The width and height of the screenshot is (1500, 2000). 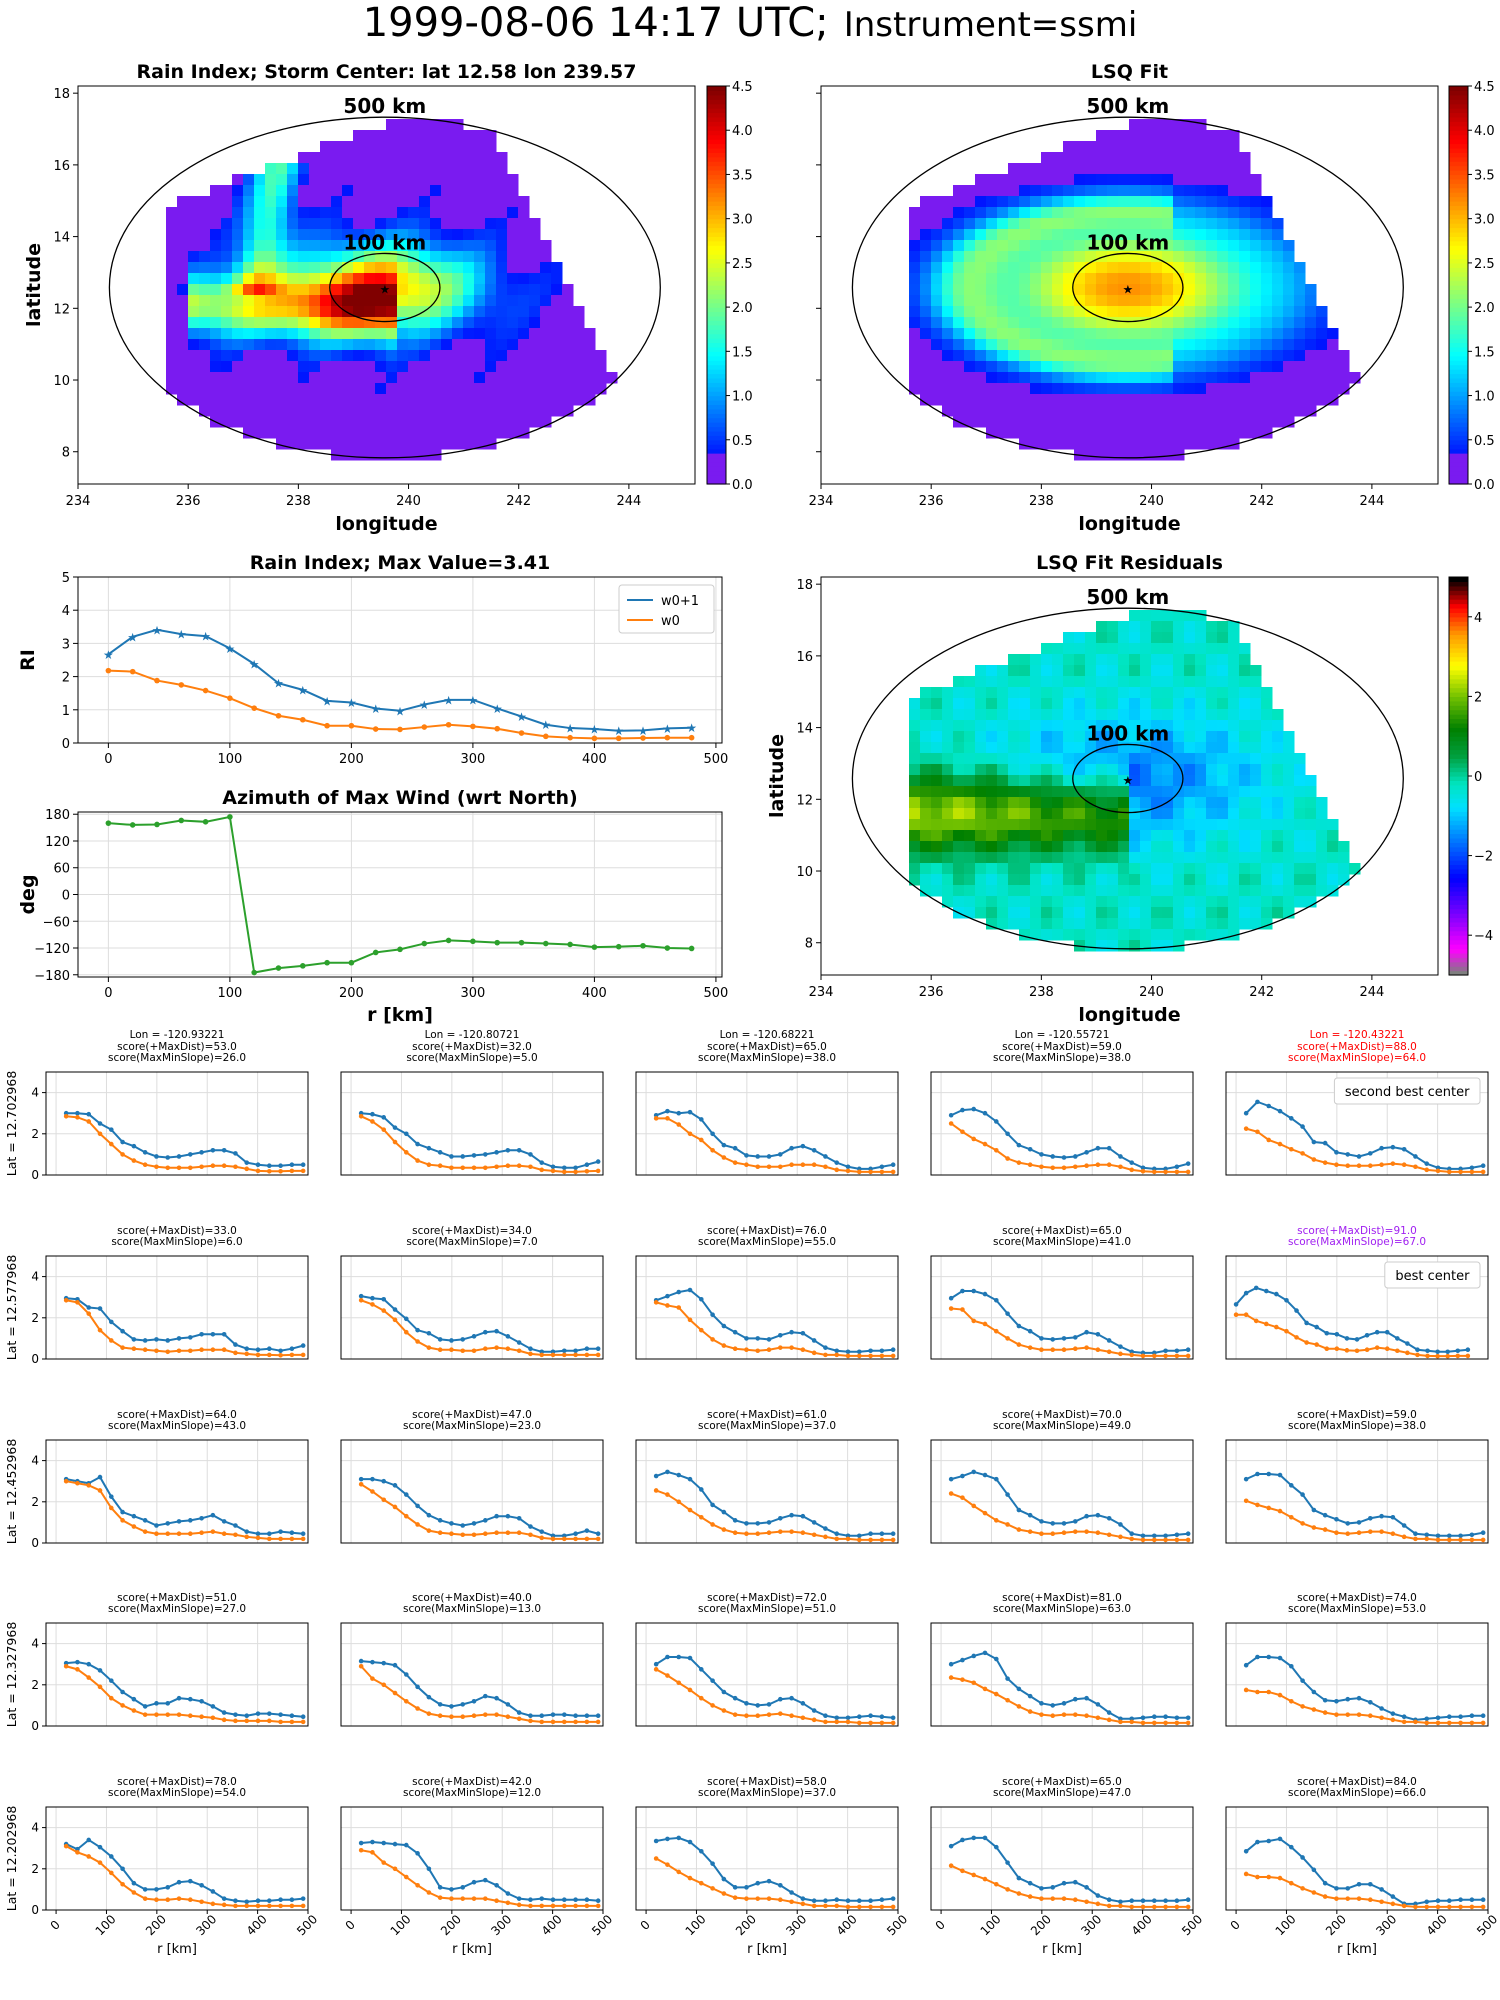 I want to click on lsq_fit_residuals_map-colorbar-step, so click(x=1458, y=739).